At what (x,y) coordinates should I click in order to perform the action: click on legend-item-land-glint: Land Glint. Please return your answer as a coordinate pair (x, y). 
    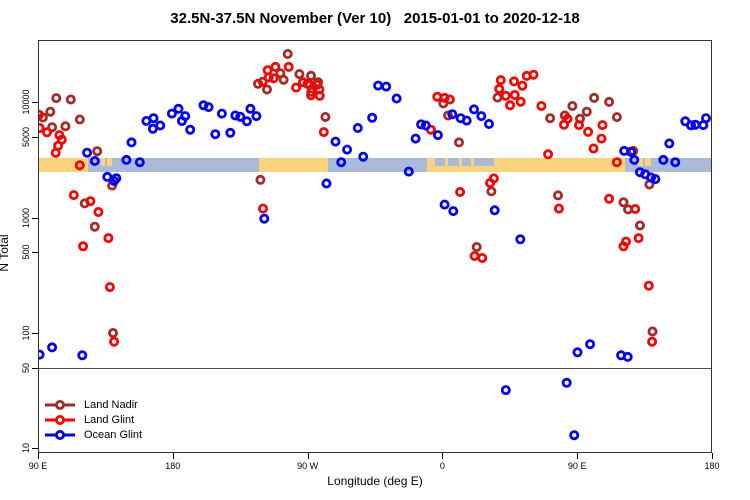
    Looking at the image, I should click on (93, 419).